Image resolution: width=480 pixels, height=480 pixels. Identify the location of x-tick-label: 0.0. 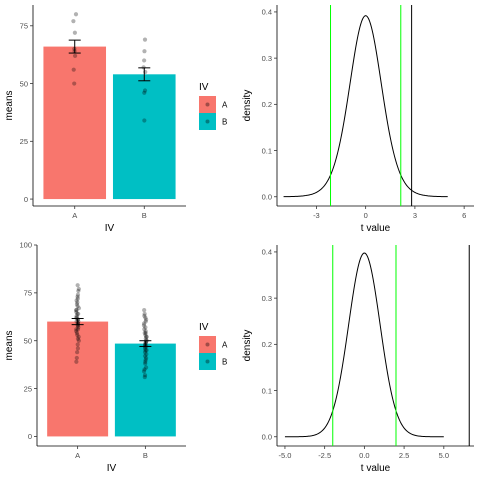
(364, 455).